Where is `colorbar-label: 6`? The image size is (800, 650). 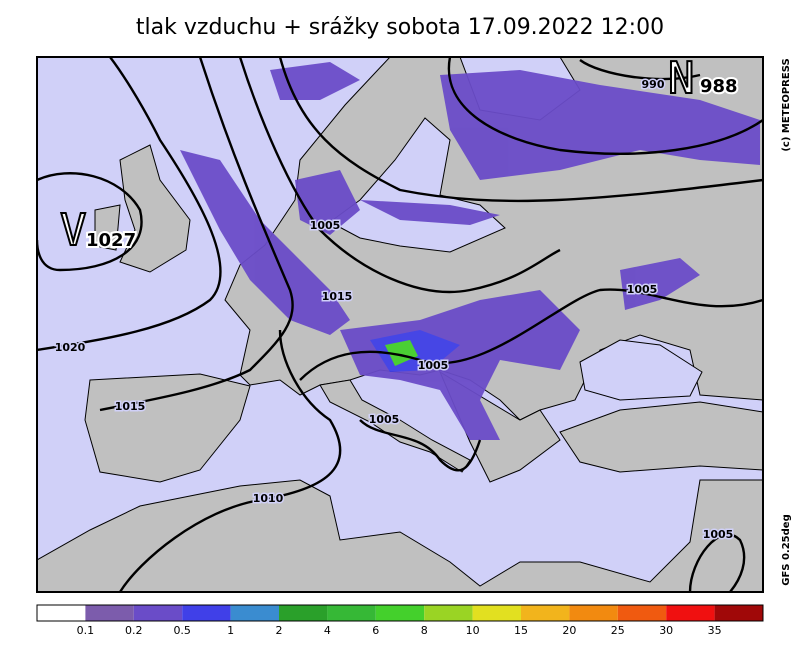
colorbar-label: 6 is located at coordinates (375, 630).